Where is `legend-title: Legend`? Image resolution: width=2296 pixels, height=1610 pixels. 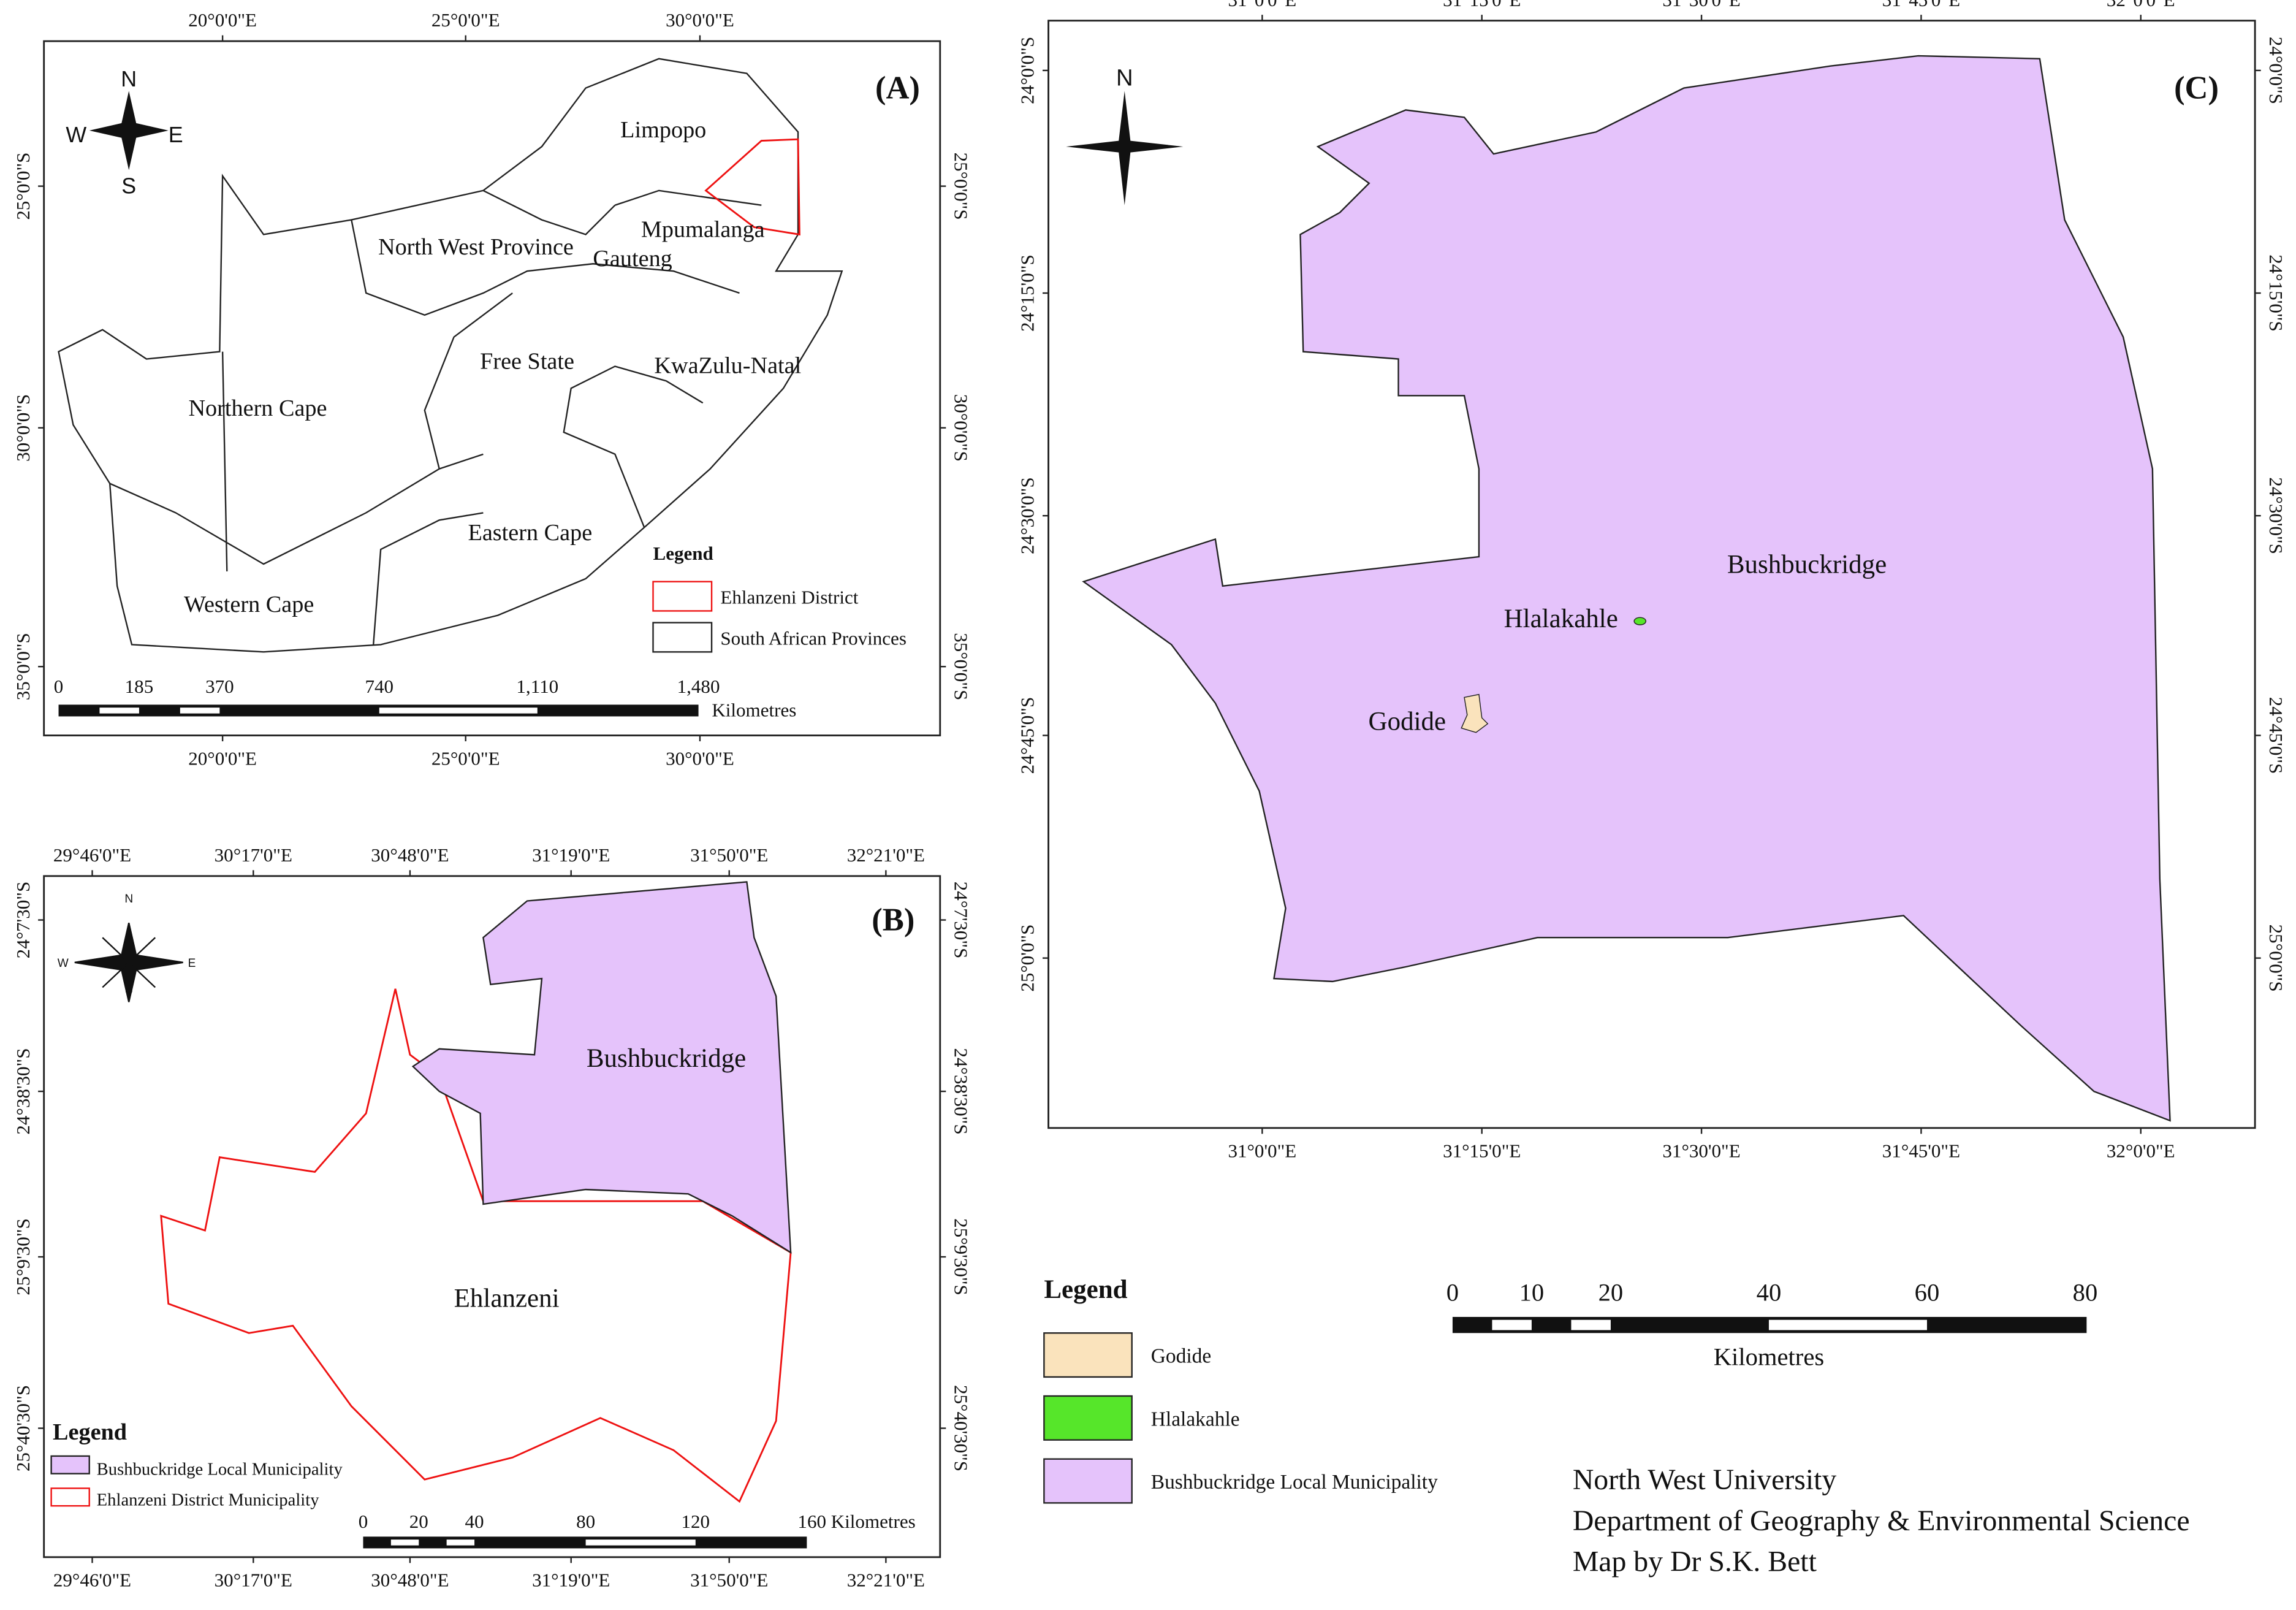
legend-title: Legend is located at coordinates (90, 1432).